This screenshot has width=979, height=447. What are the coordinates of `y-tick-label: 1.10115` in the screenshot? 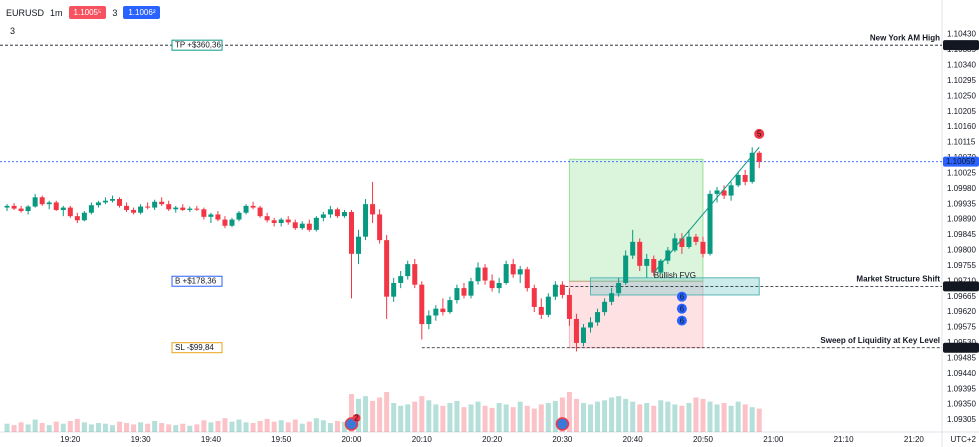 It's located at (961, 142).